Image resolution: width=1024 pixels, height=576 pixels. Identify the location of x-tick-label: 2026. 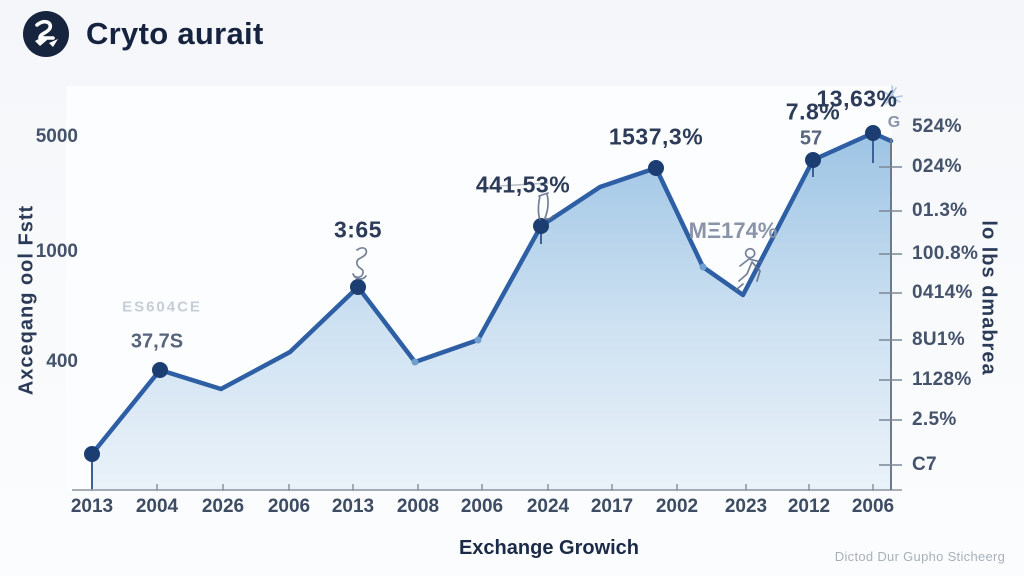
(223, 506).